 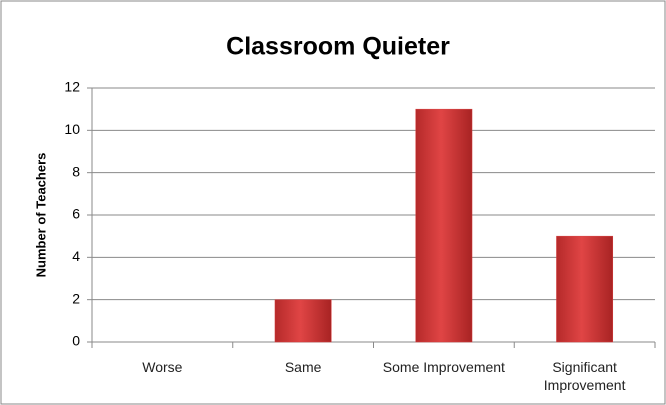 I want to click on x-tick-label: Same, so click(x=303, y=367).